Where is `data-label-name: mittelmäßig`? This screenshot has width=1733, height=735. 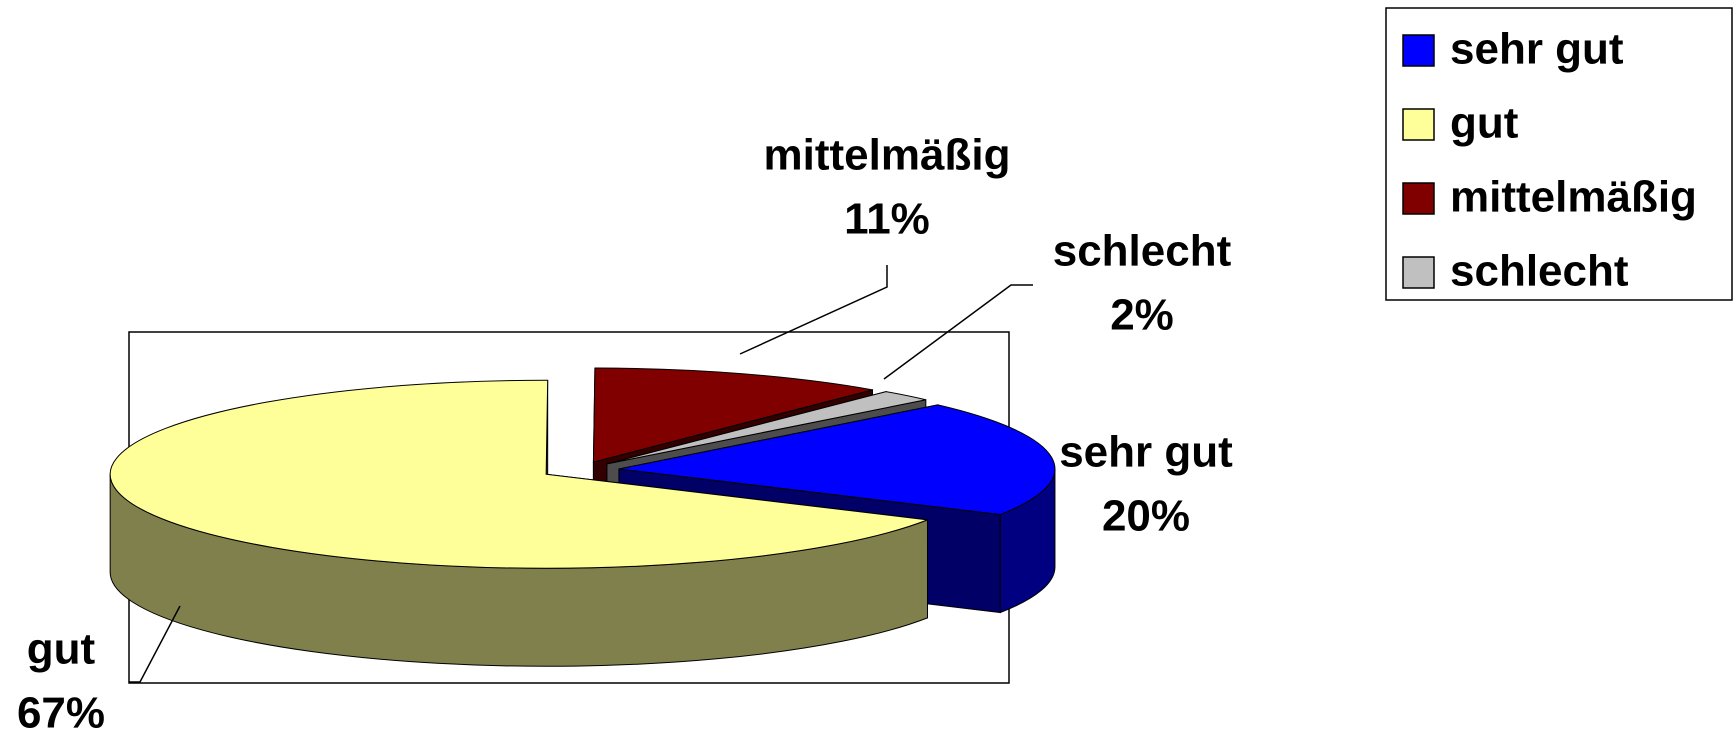 data-label-name: mittelmäßig is located at coordinates (887, 155).